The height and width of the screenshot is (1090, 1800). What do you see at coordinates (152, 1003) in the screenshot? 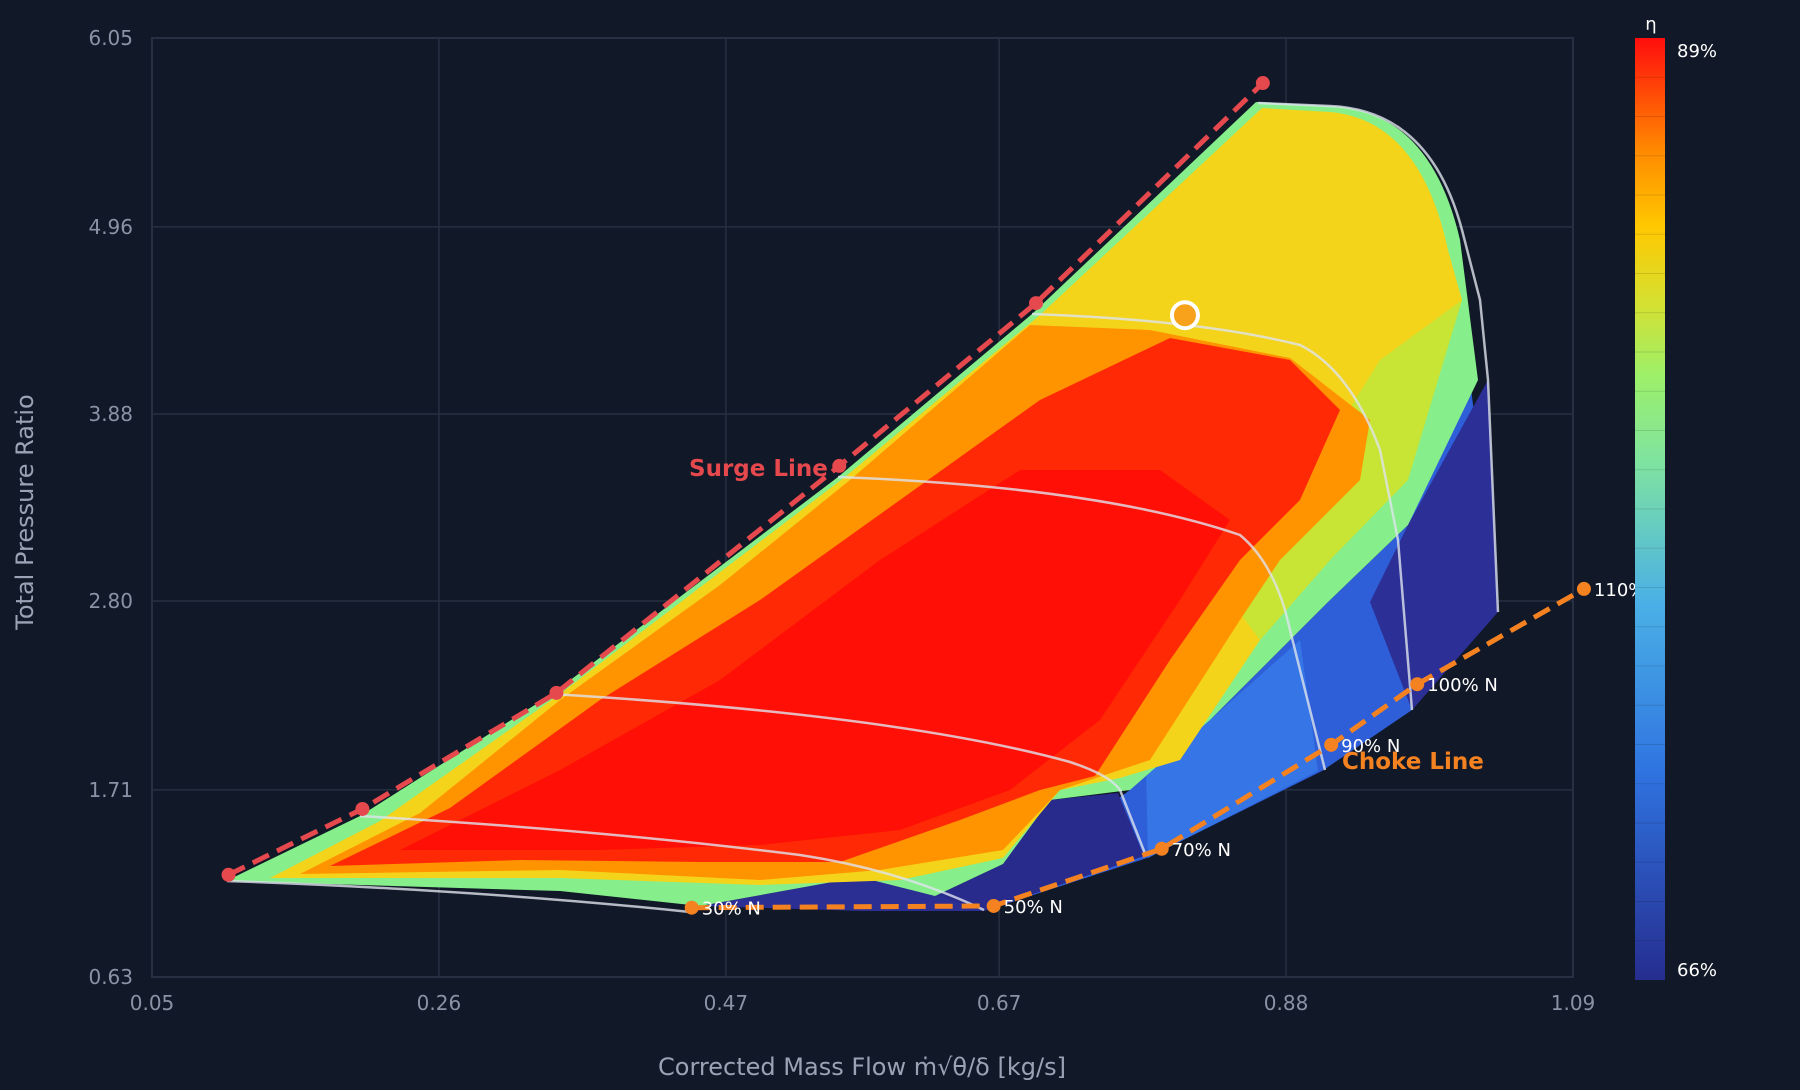
I see `x-tick-label: 0.05` at bounding box center [152, 1003].